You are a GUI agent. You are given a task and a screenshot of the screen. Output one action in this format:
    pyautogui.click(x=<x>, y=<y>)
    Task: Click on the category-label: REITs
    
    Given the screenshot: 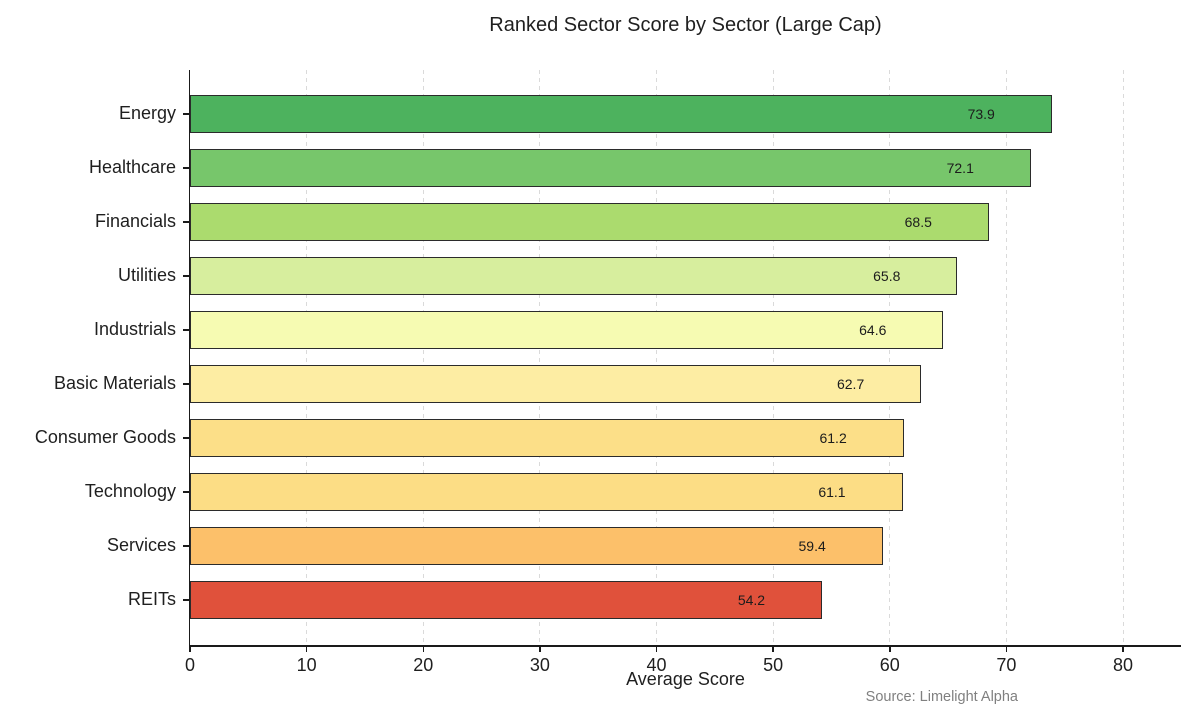 What is the action you would take?
    pyautogui.click(x=151, y=599)
    